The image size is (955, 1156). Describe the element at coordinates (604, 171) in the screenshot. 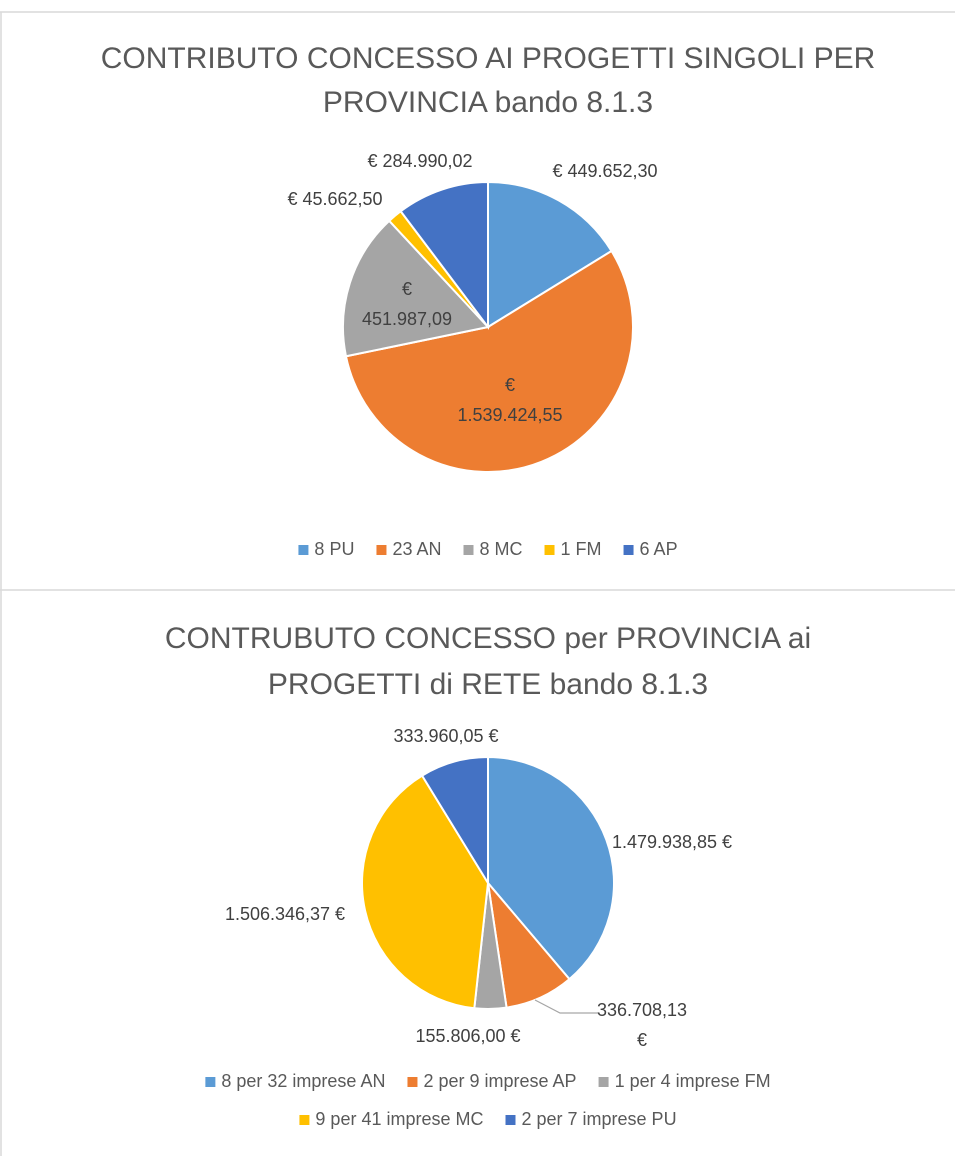

I see `data-label: € 449.652,30` at that location.